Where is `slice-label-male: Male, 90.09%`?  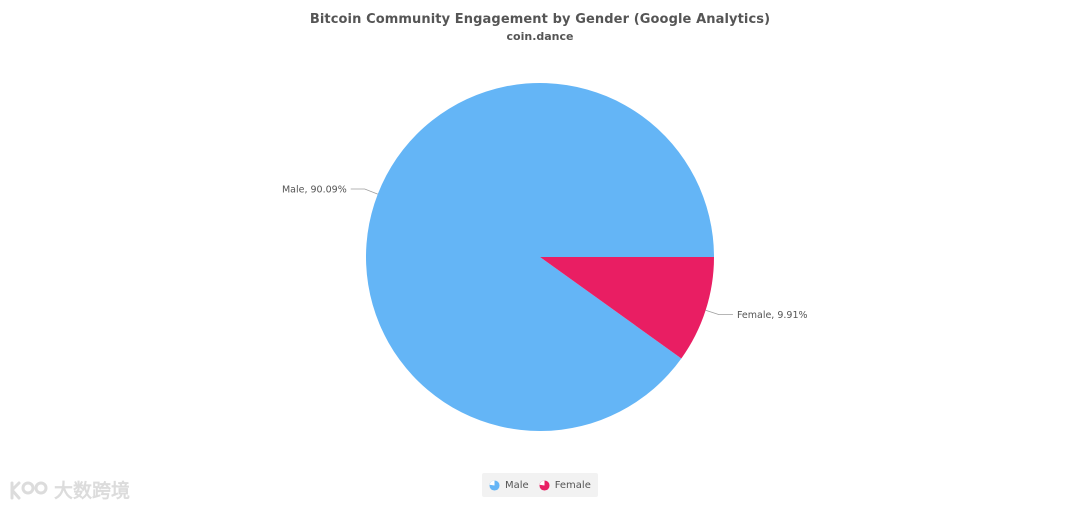
slice-label-male: Male, 90.09% is located at coordinates (314, 190).